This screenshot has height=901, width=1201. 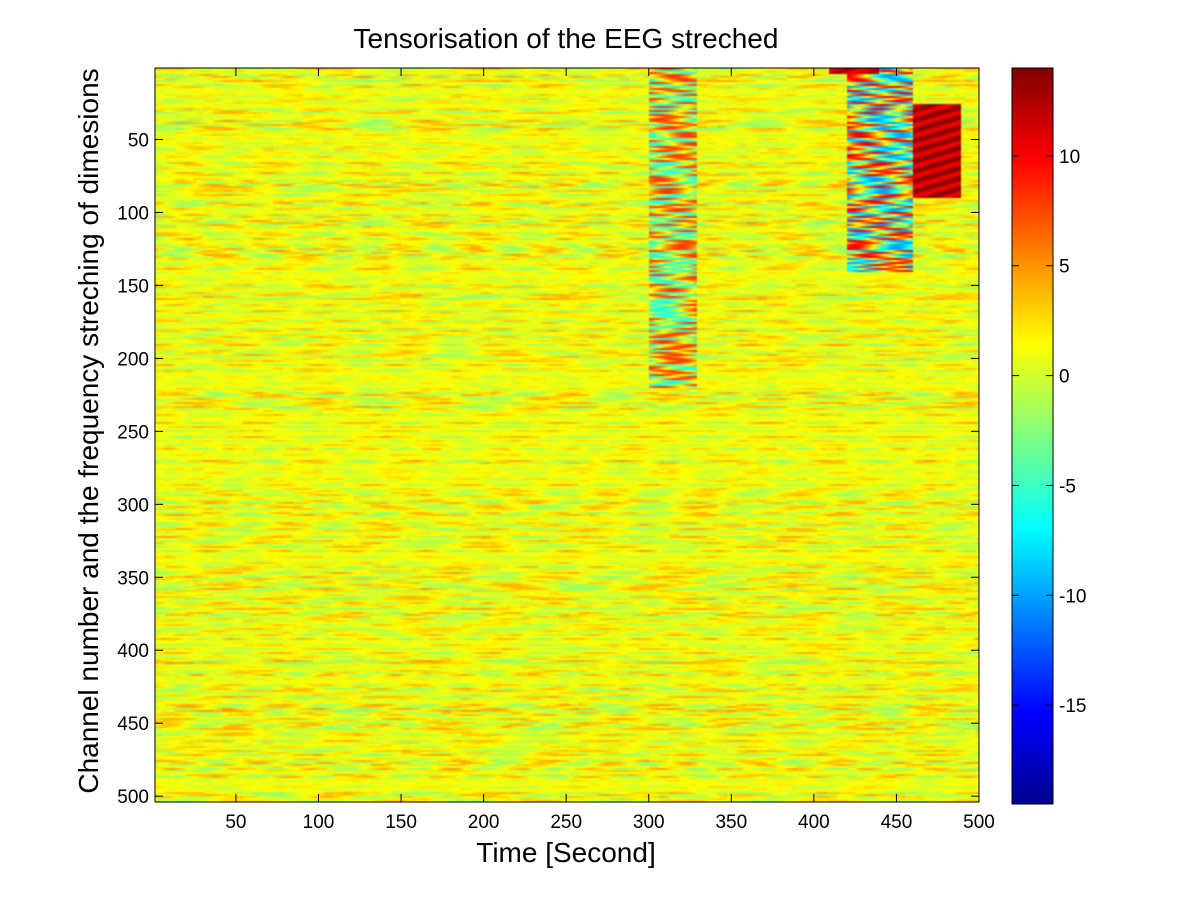 I want to click on x-tick-label: 450, so click(x=897, y=822).